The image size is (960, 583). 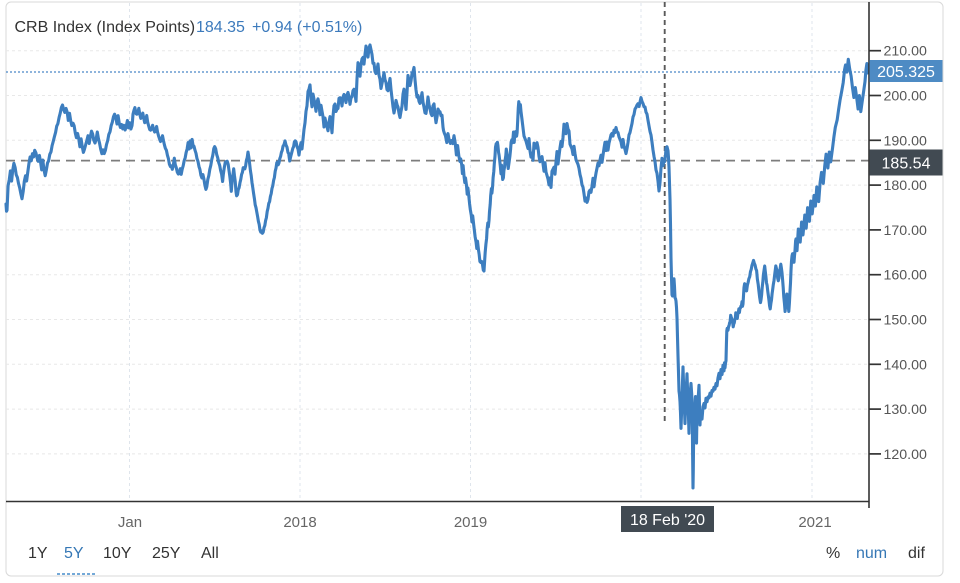 I want to click on svg-text: 190.00, so click(x=906, y=141).